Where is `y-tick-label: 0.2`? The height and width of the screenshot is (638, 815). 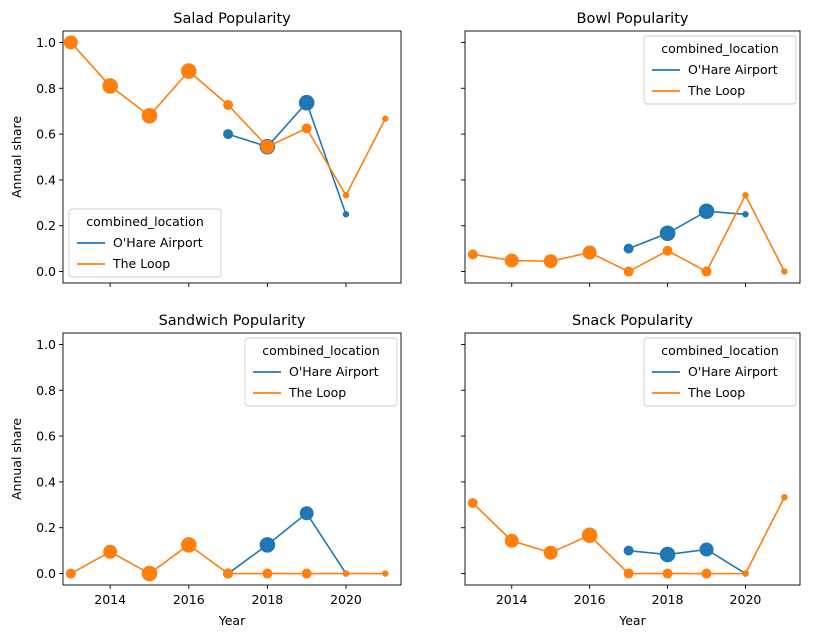
y-tick-label: 0.2 is located at coordinates (46, 527).